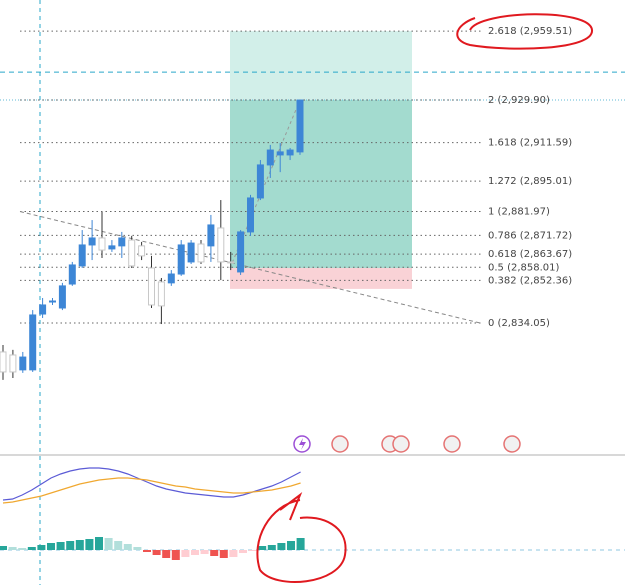  What do you see at coordinates (530, 31) in the screenshot?
I see `fib-level-label: 2.618 (2,959.51)` at bounding box center [530, 31].